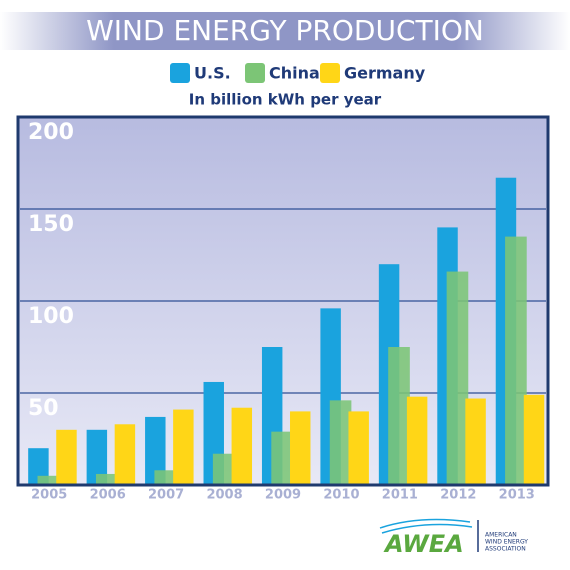 This screenshot has width=570, height=570. What do you see at coordinates (341, 495) in the screenshot?
I see `x-tick-label: 2010` at bounding box center [341, 495].